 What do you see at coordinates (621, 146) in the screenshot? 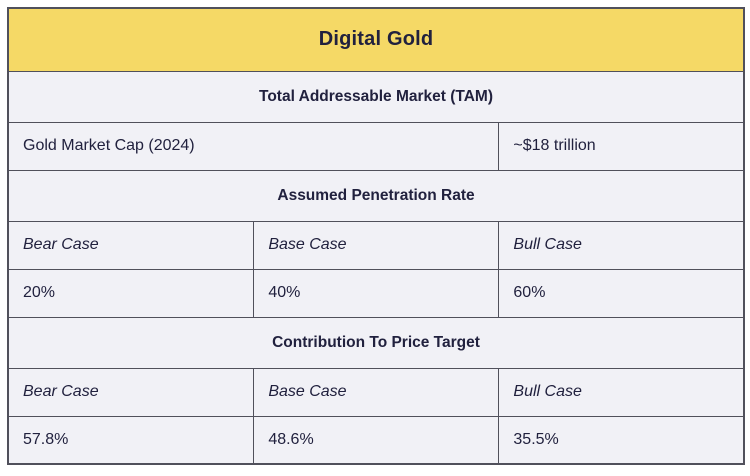
I see `gold-market-cap-value: ~$18 trillion` at bounding box center [621, 146].